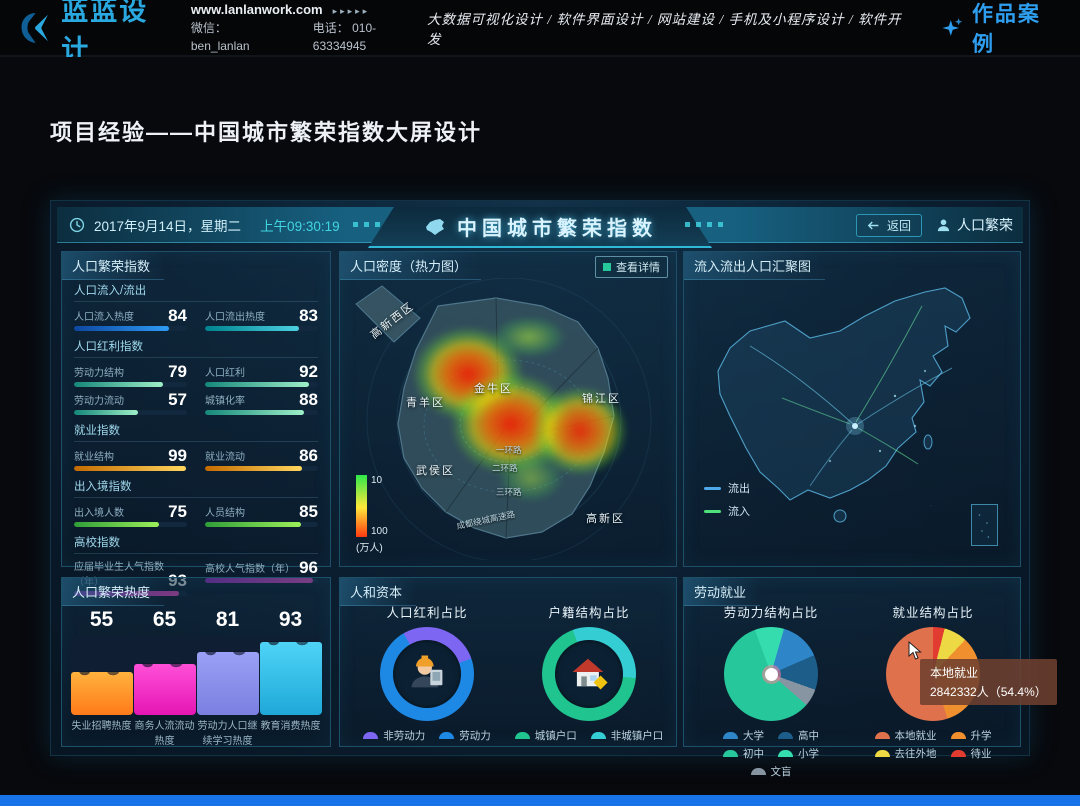 Image resolution: width=1080 pixels, height=806 pixels. Describe the element at coordinates (981, 754) in the screenshot. I see `legend-label: 待业` at that location.